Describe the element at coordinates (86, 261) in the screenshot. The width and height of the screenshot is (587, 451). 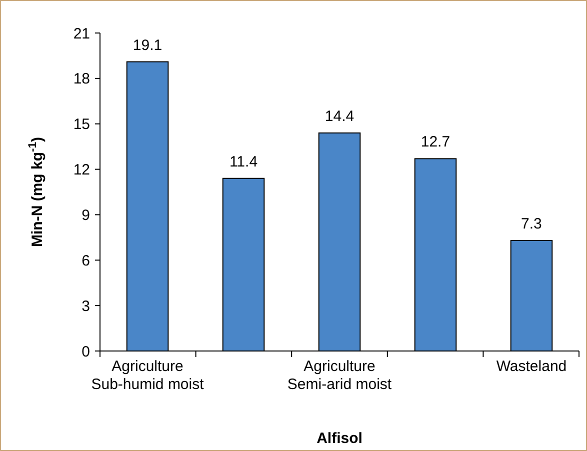
I see `y-tick-label: 6` at that location.